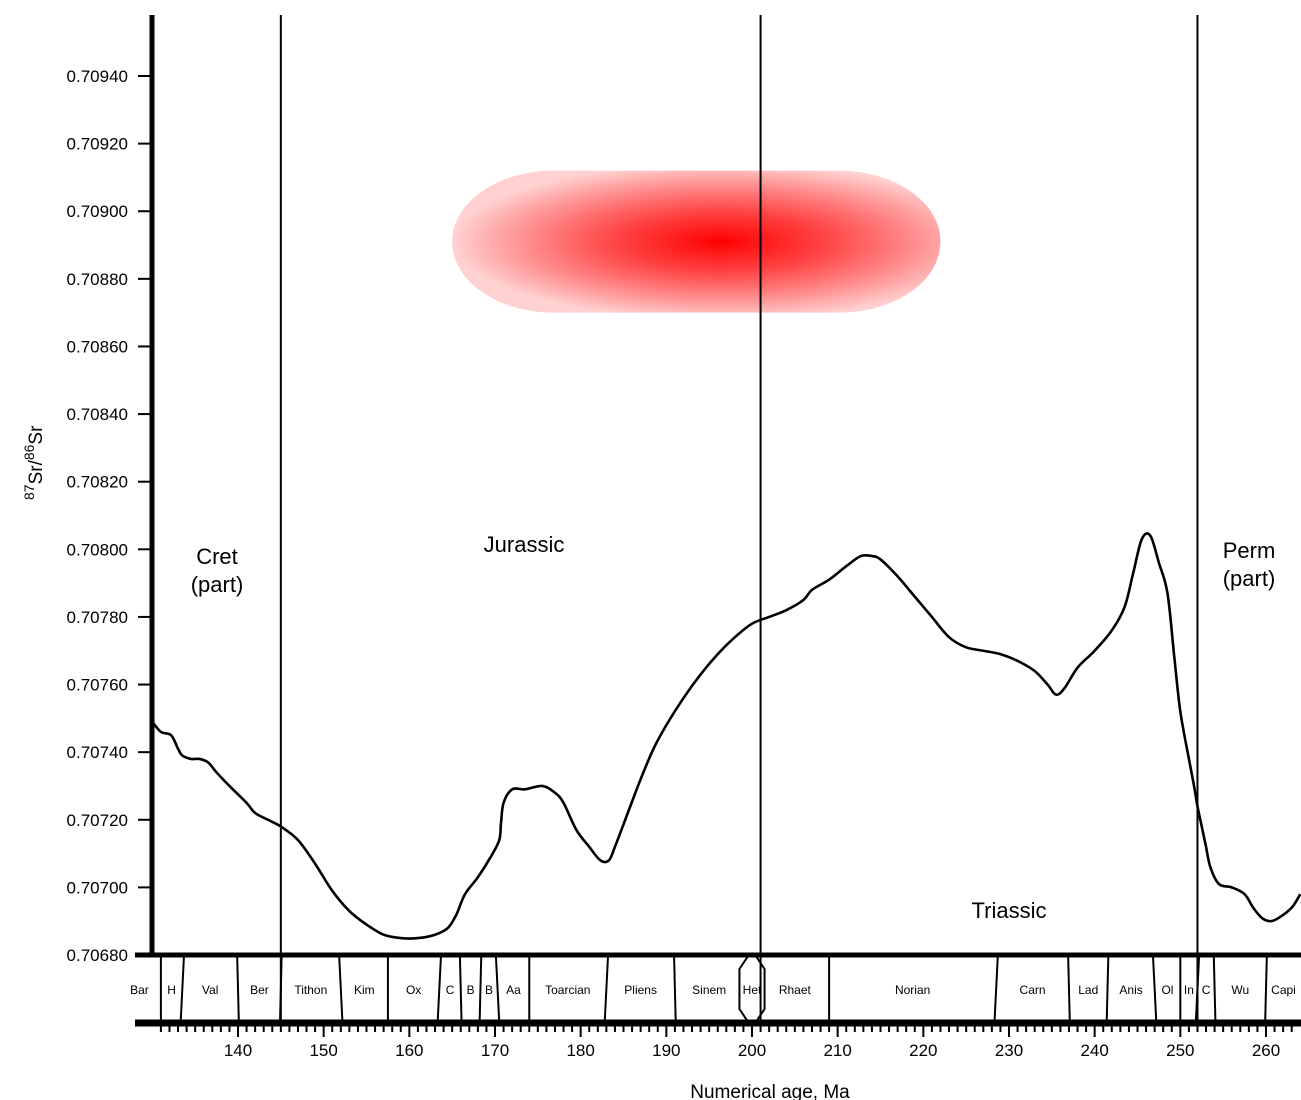  Describe the element at coordinates (752, 990) in the screenshot. I see `stage-label: Het` at that location.